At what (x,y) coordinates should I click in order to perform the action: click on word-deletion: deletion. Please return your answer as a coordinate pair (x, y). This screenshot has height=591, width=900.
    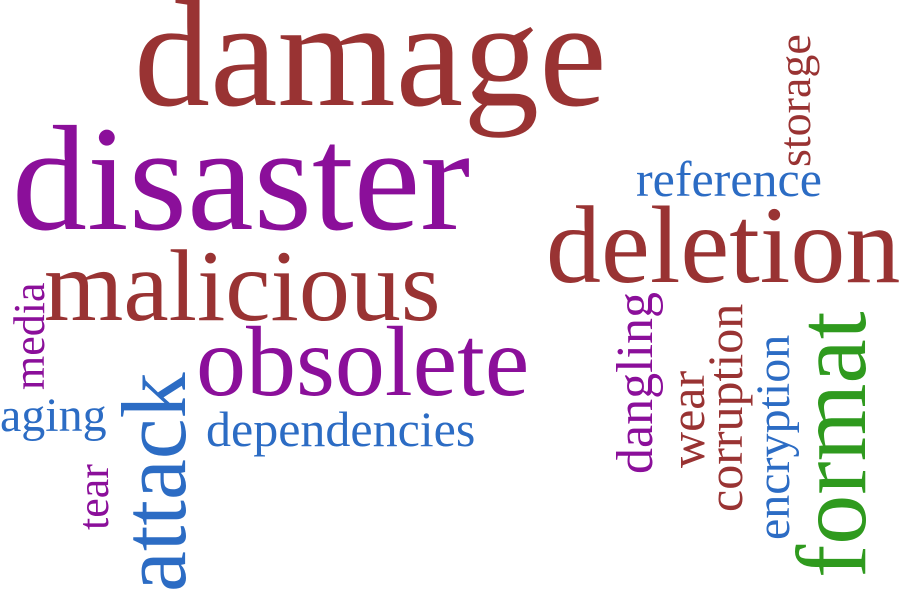
    Looking at the image, I should click on (723, 245).